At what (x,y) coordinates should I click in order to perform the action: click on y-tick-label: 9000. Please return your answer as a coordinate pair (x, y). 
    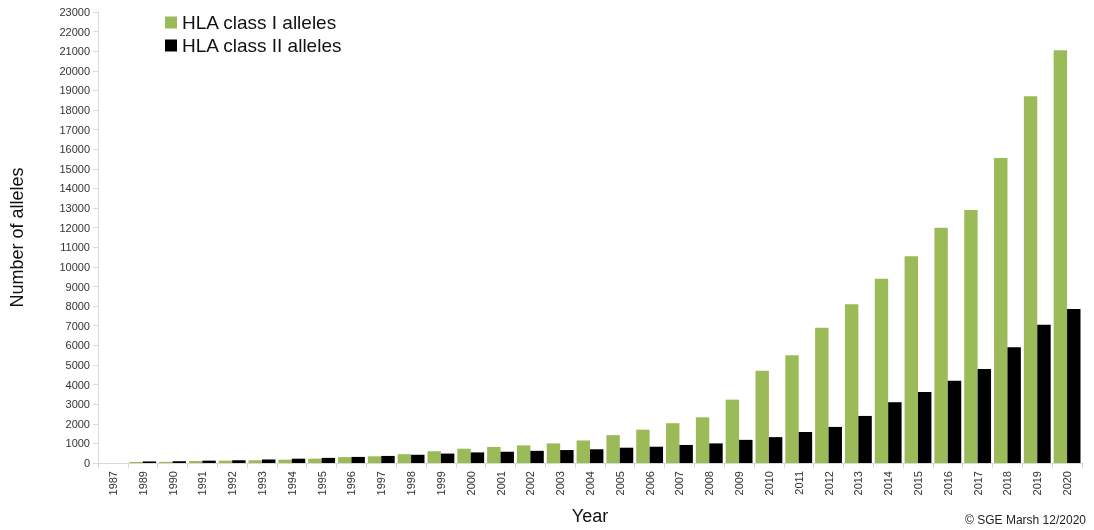
    Looking at the image, I should click on (77, 286).